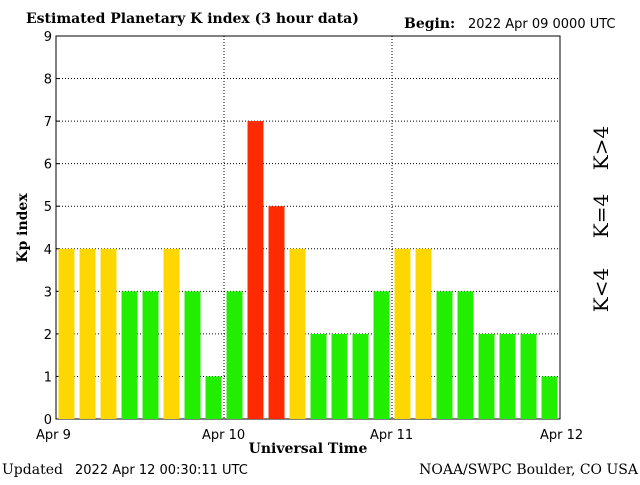 The height and width of the screenshot is (485, 640). What do you see at coordinates (48, 335) in the screenshot?
I see `y-tick-label: 2` at bounding box center [48, 335].